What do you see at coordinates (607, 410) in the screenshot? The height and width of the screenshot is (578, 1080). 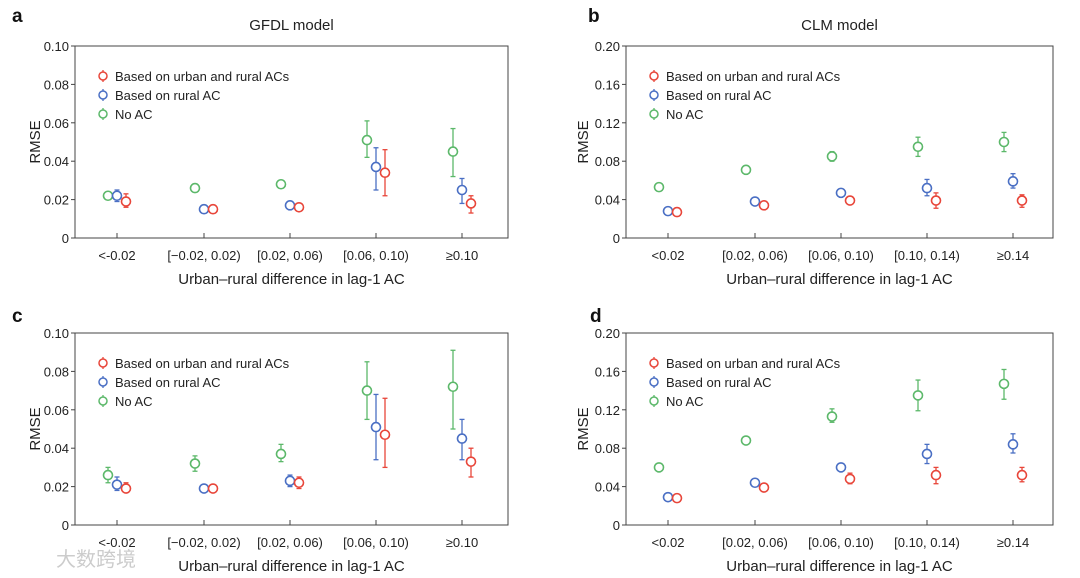 I see `y-tick-label: 0.12` at bounding box center [607, 410].